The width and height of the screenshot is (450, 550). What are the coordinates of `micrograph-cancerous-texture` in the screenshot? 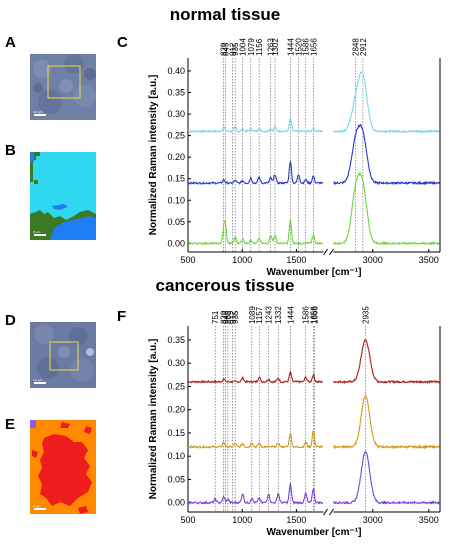 It's located at (63, 355).